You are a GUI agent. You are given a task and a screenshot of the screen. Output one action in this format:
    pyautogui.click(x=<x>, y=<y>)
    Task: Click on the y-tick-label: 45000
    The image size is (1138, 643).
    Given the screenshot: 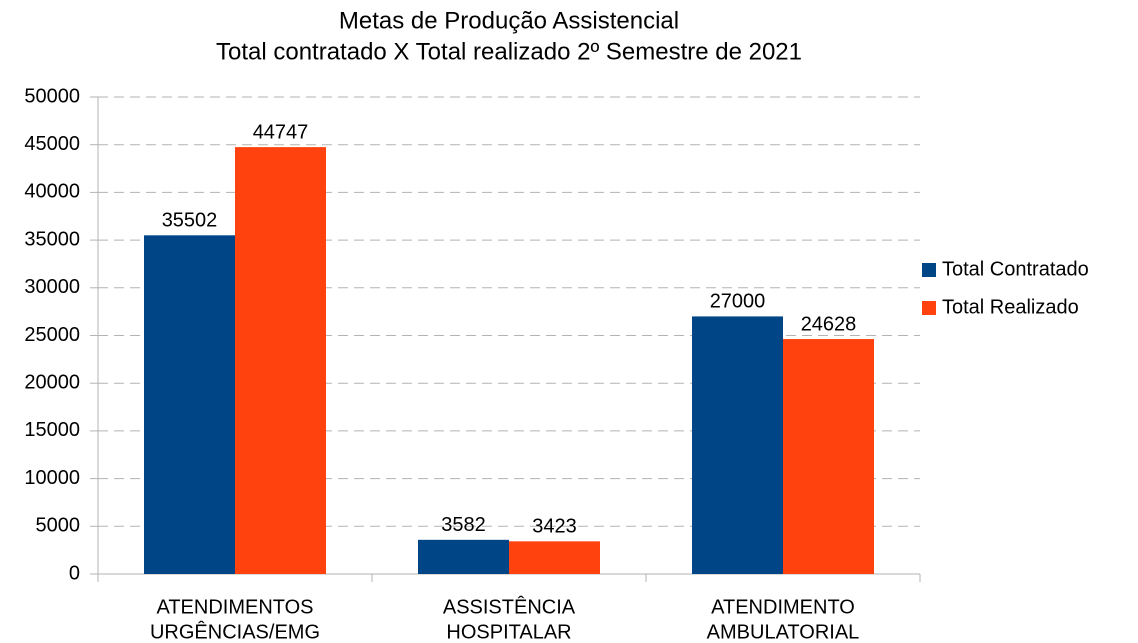 What is the action you would take?
    pyautogui.click(x=52, y=144)
    